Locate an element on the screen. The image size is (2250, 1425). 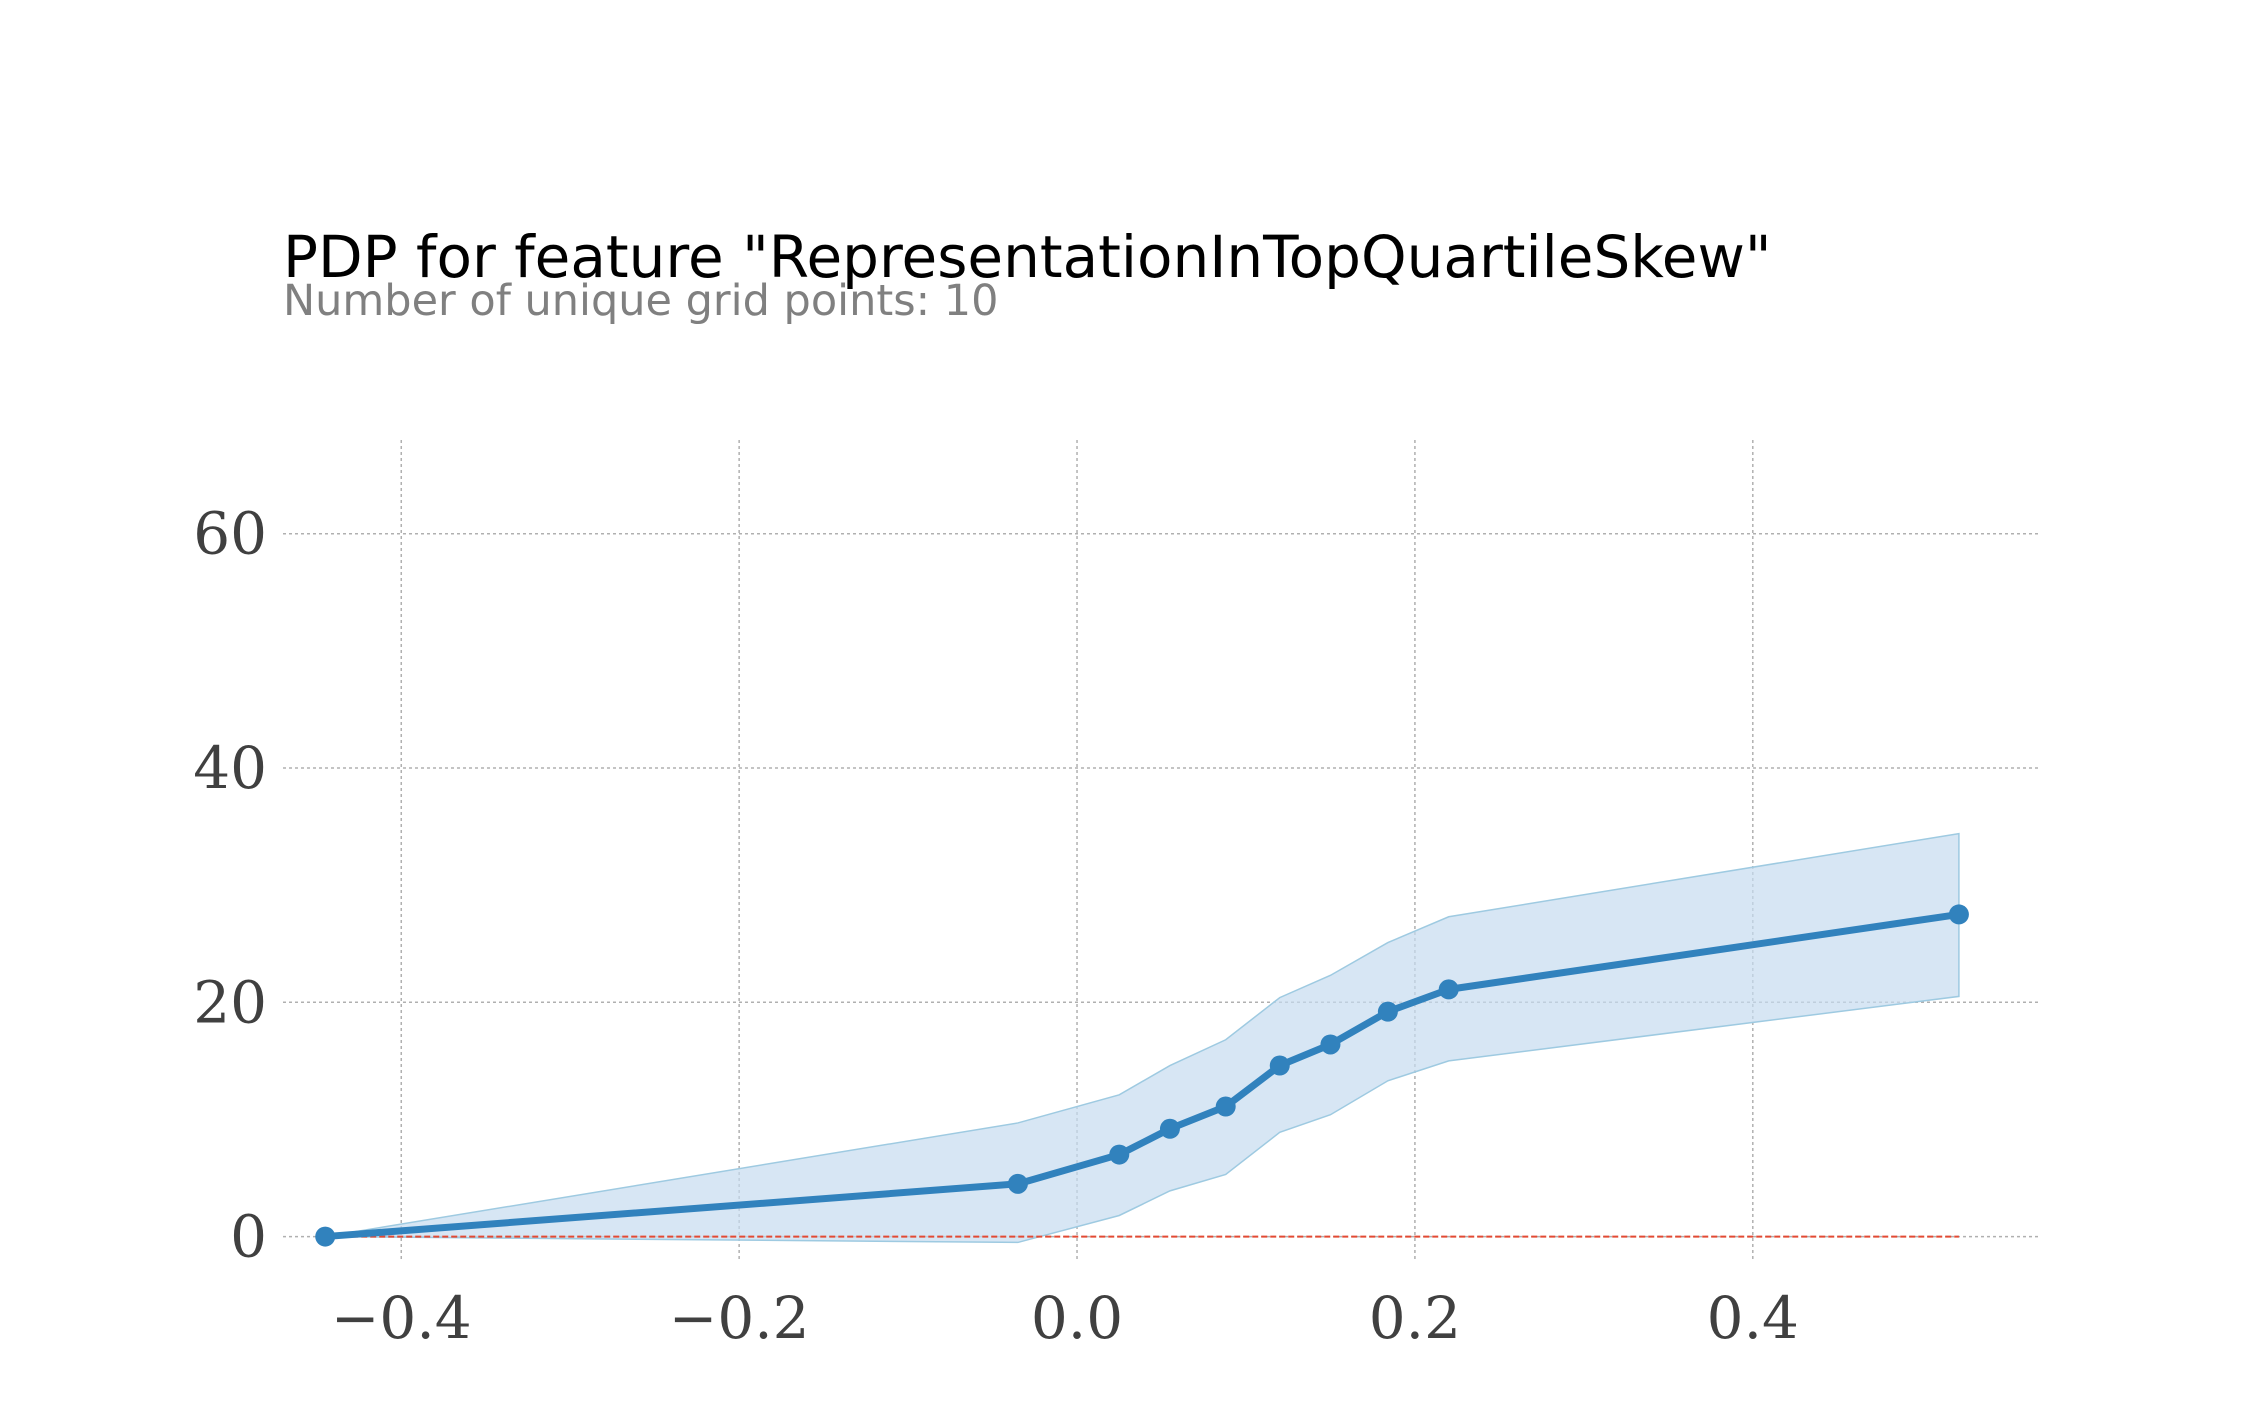
x-tick-label: −0.4 is located at coordinates (401, 1318).